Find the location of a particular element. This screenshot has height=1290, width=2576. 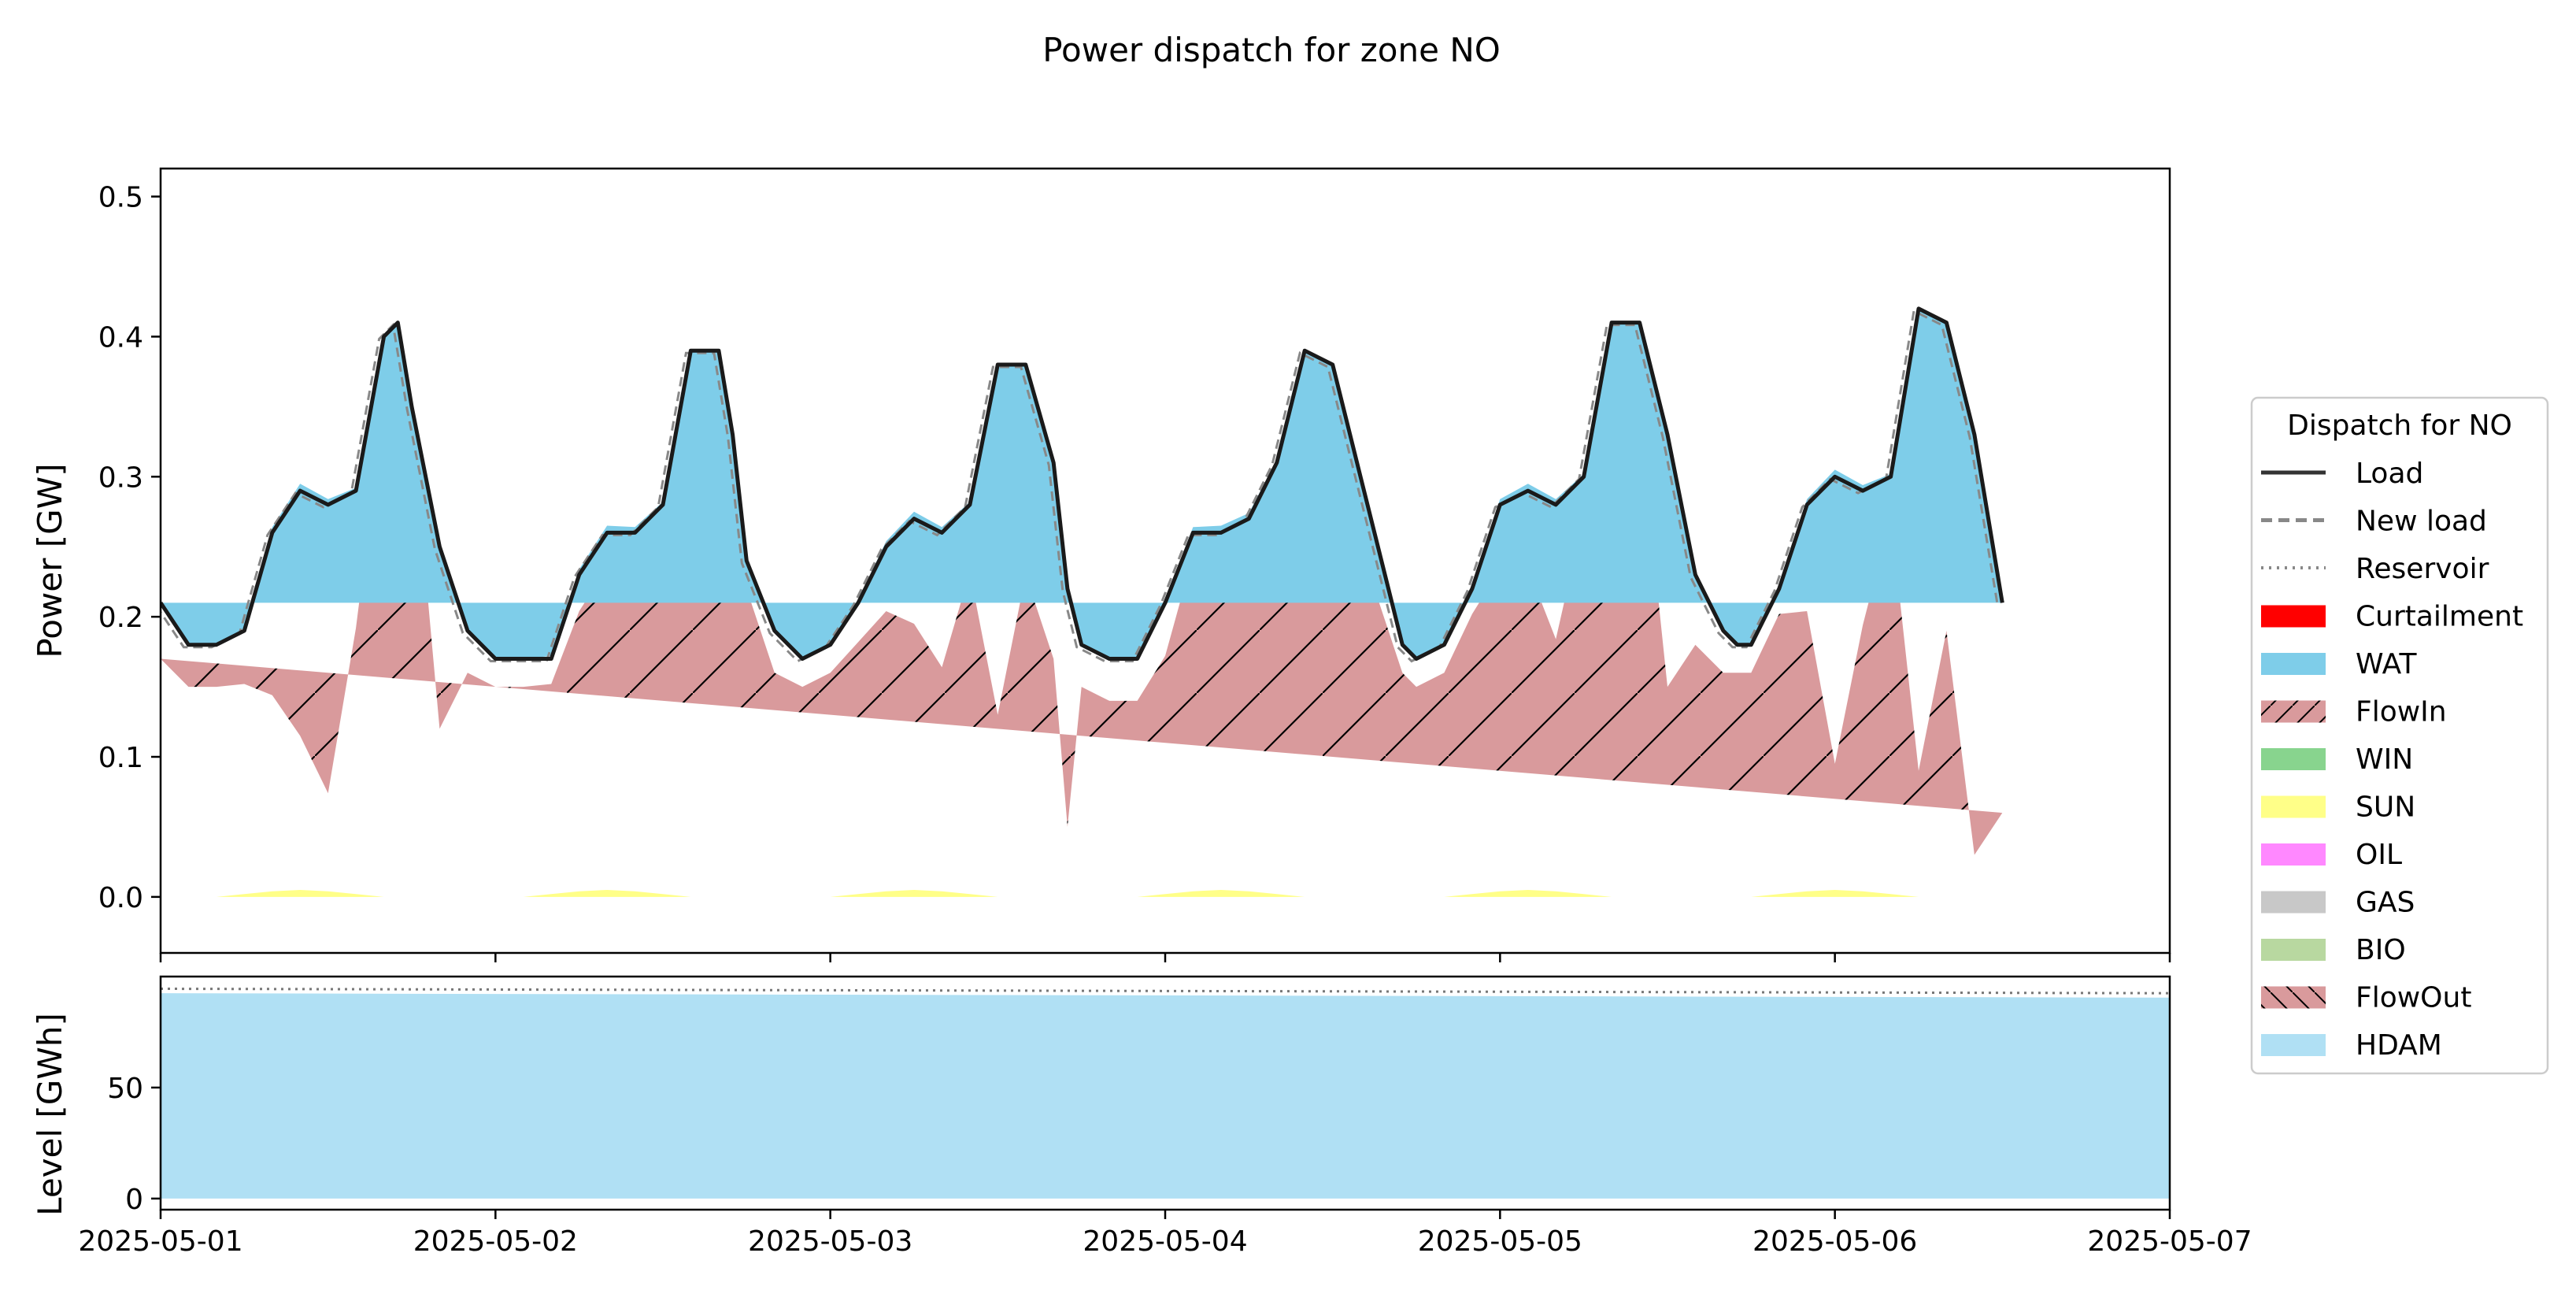

area-sun is located at coordinates (1082, 893).